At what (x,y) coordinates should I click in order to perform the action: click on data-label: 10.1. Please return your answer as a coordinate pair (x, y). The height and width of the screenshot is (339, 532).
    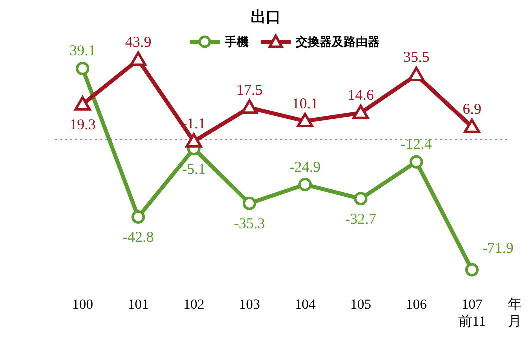
    Looking at the image, I should click on (305, 104).